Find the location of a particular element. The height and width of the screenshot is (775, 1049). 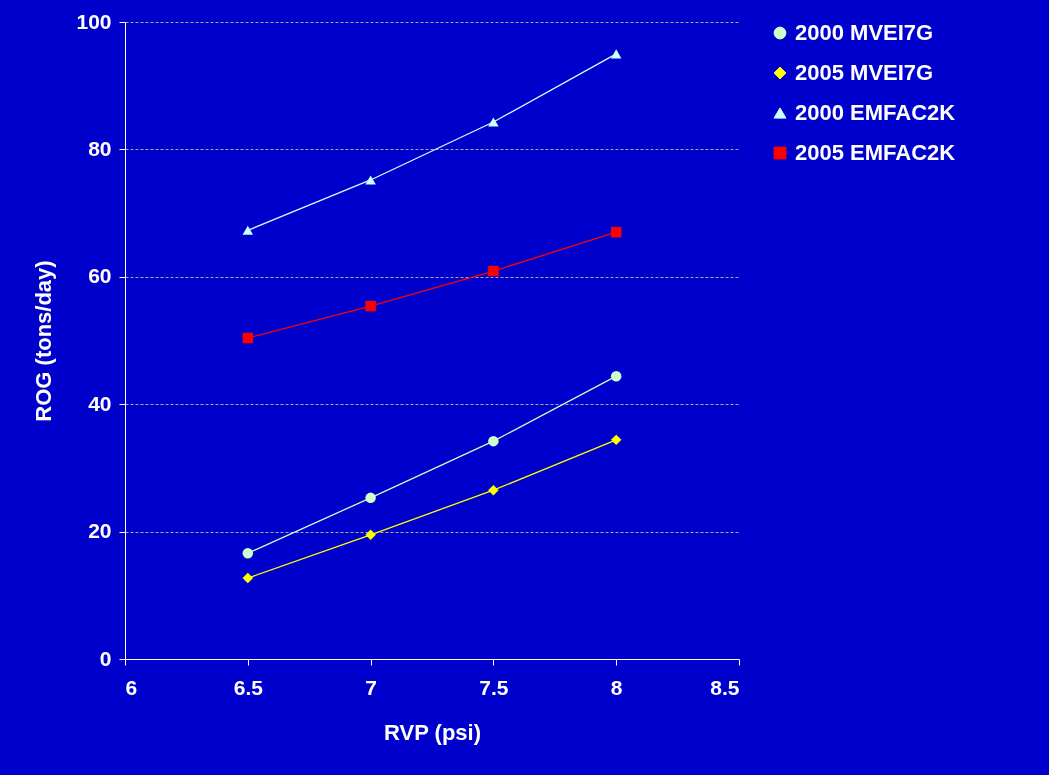

y-tick-label: 100 is located at coordinates (94, 21).